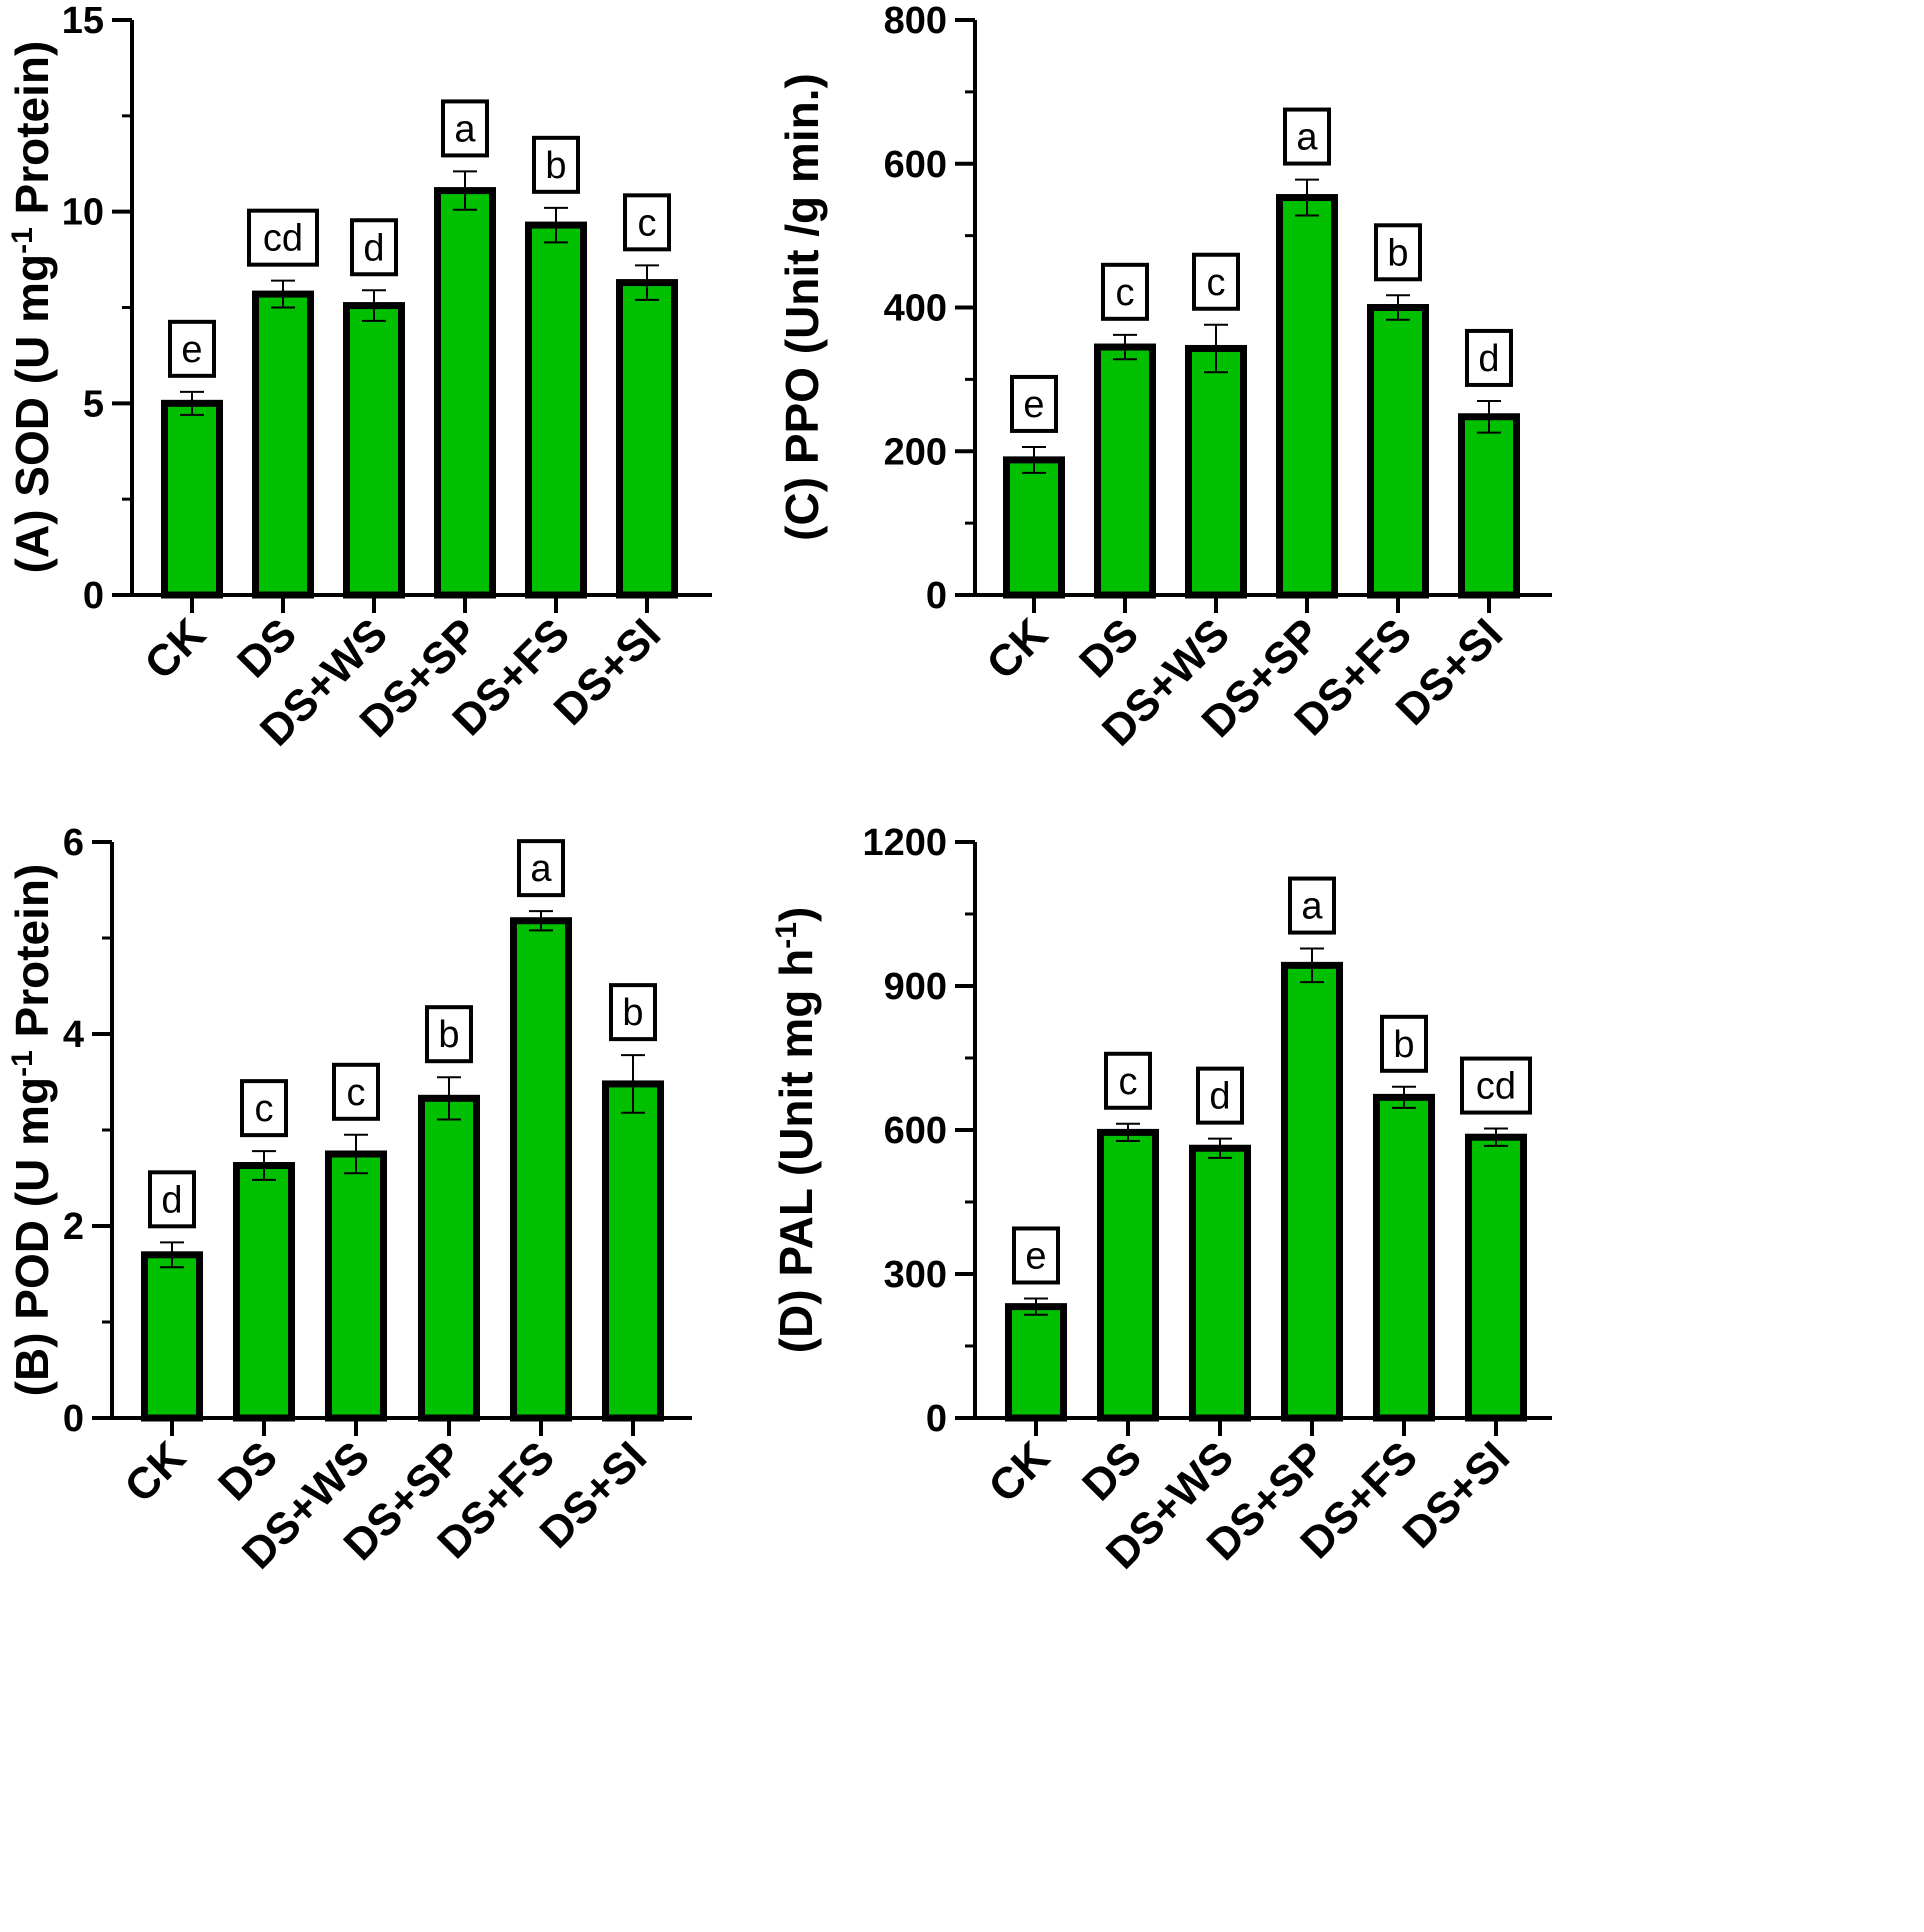 Image resolution: width=1924 pixels, height=1932 pixels. I want to click on x-tick-label: CK, so click(175, 649).